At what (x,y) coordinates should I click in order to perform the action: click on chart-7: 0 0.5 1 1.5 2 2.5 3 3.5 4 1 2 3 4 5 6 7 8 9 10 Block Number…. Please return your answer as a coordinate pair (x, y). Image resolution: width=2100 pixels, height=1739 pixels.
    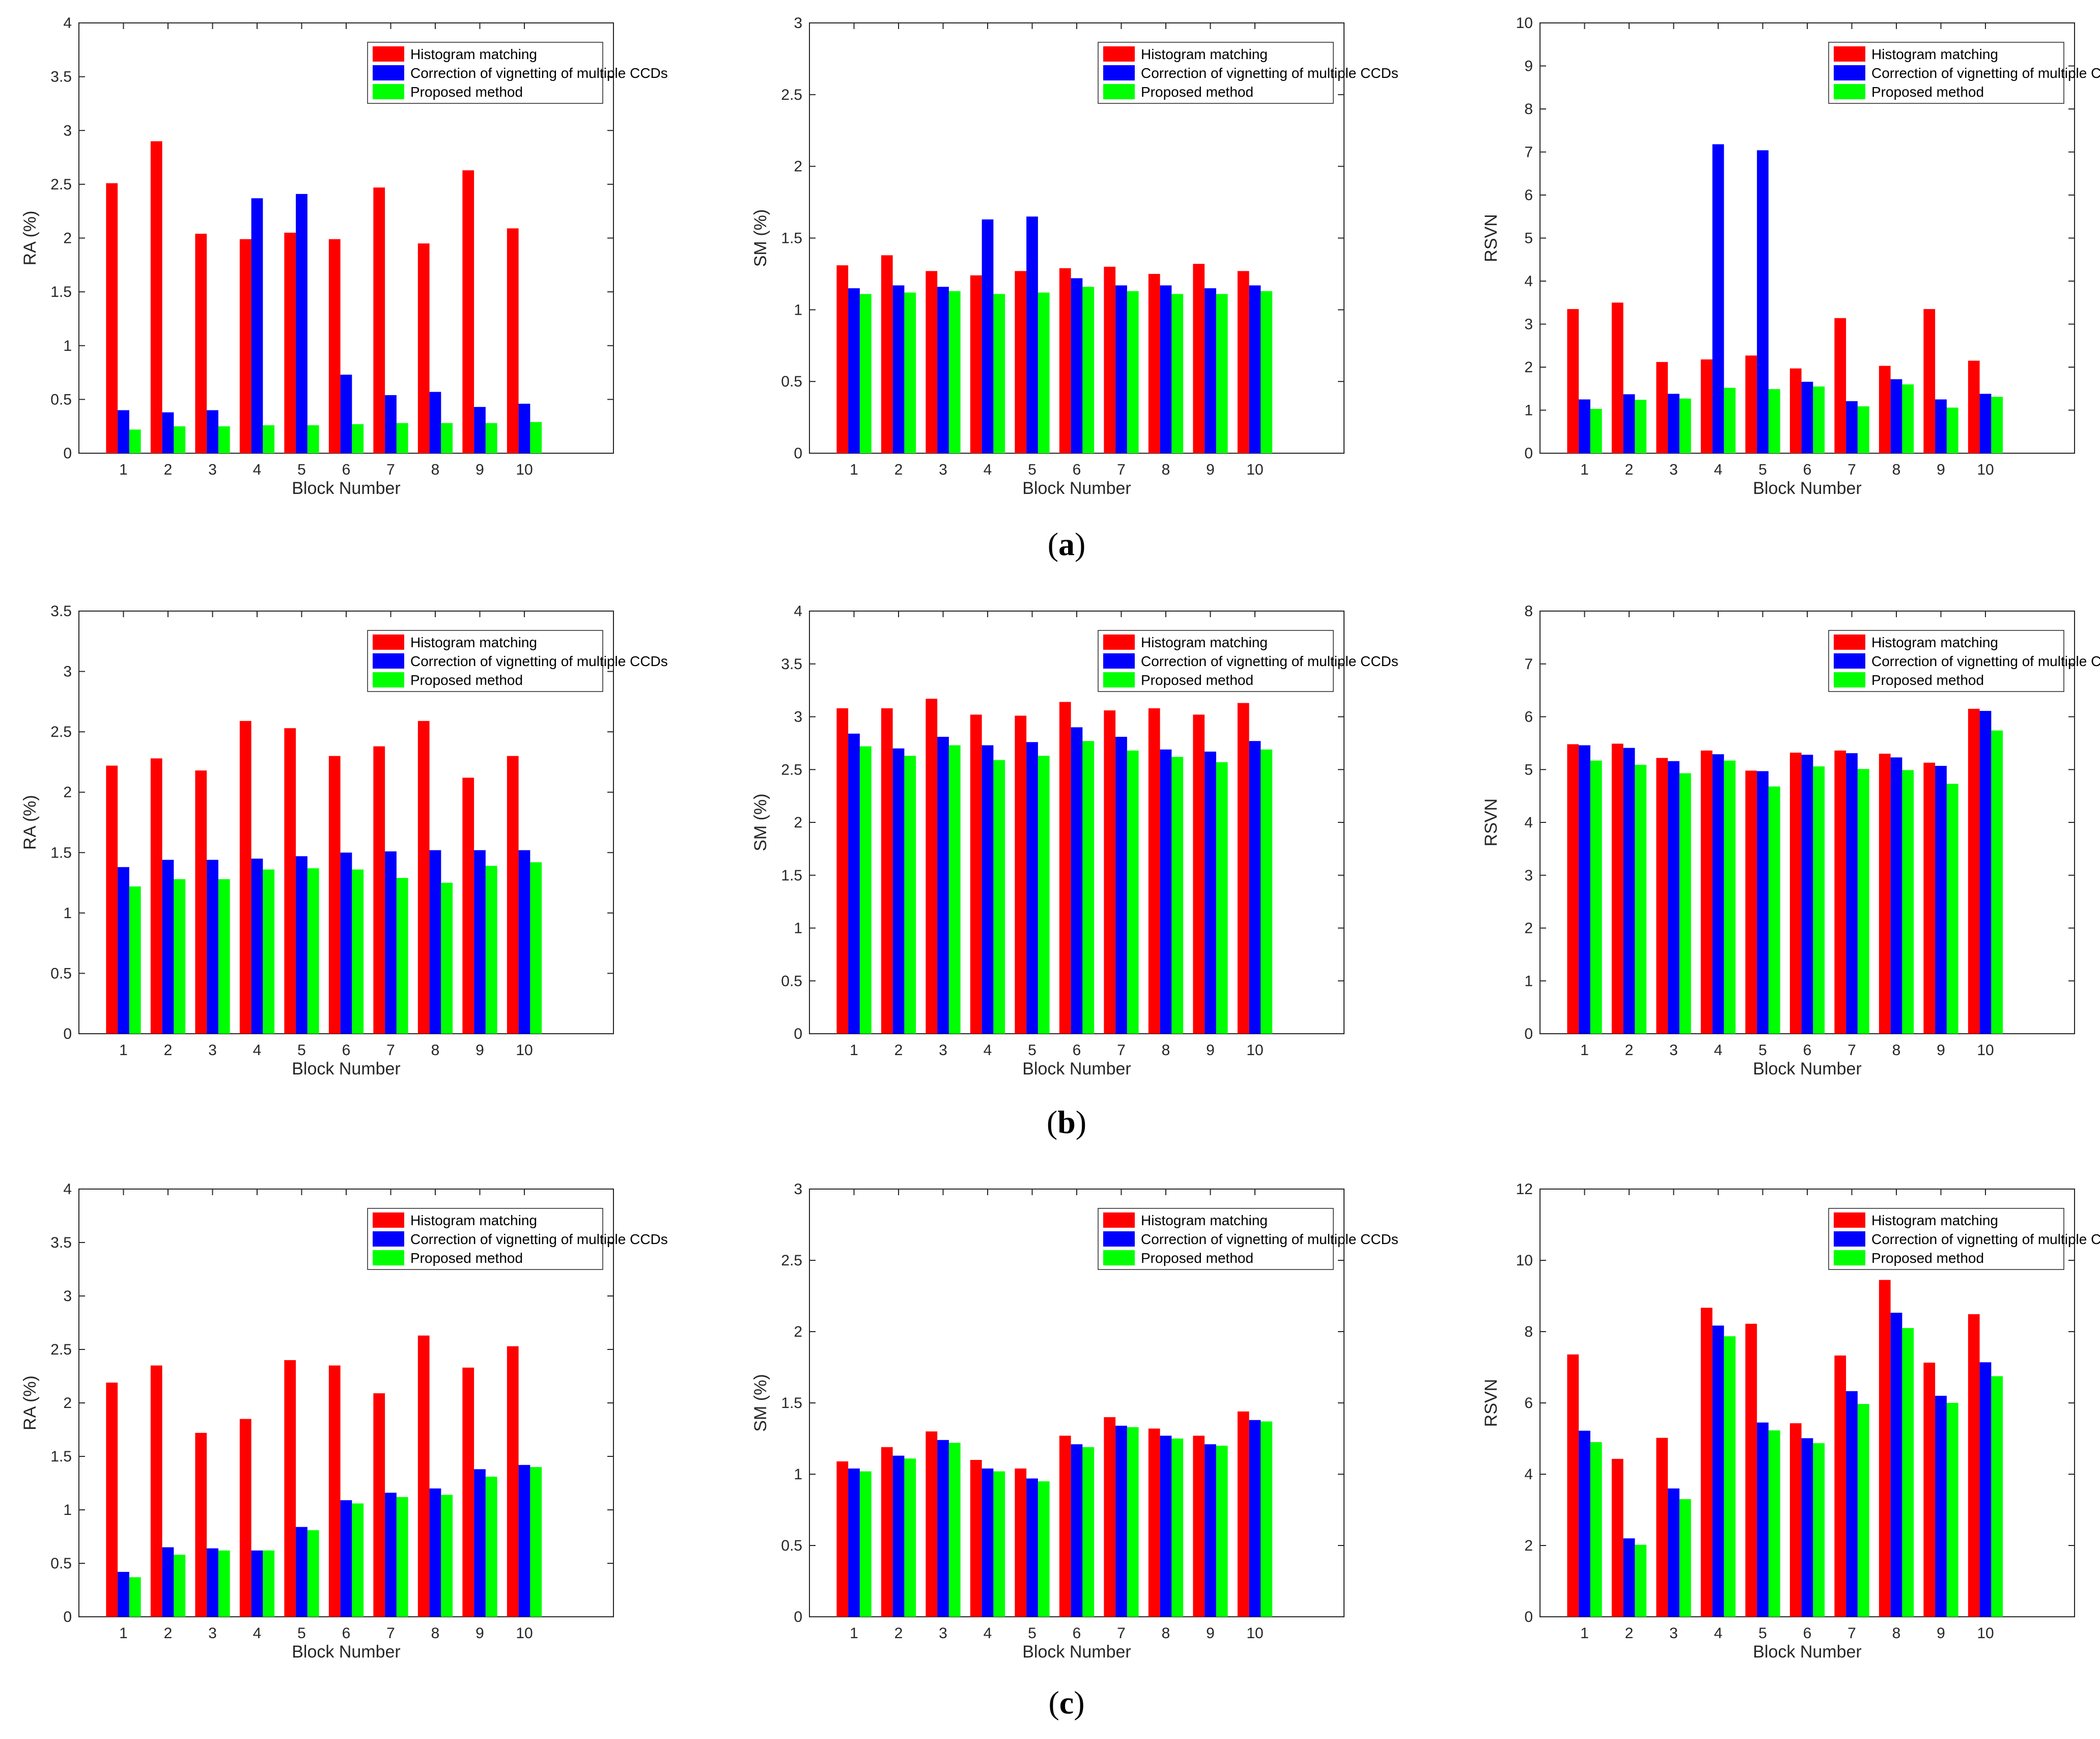
    Looking at the image, I should click on (344, 1422).